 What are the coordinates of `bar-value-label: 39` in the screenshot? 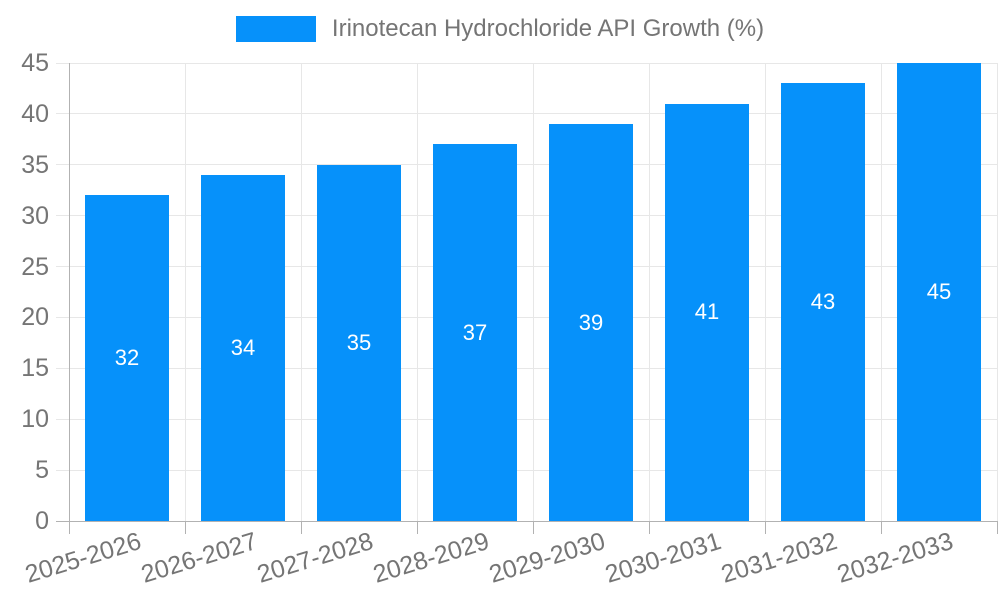 It's located at (591, 322).